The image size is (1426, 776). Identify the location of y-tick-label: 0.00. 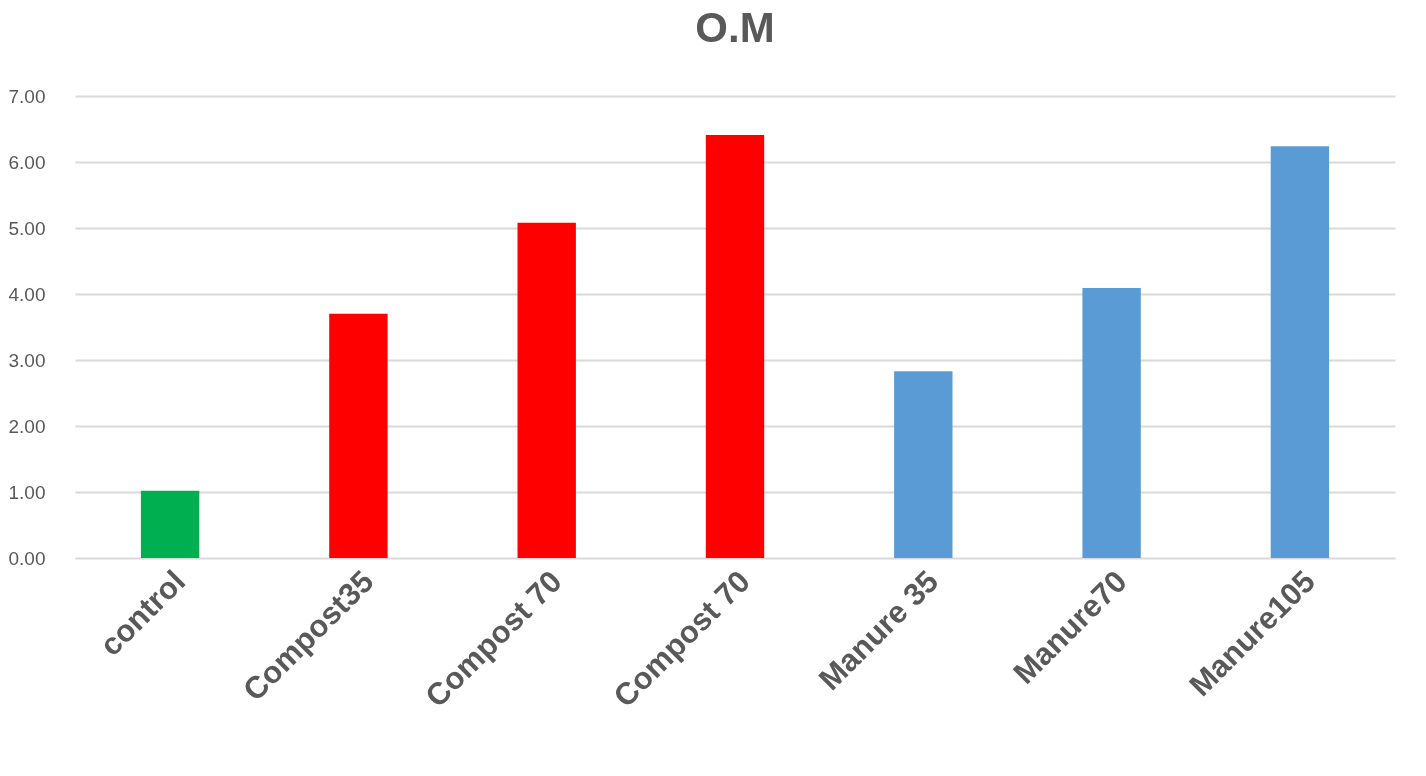
(27, 558).